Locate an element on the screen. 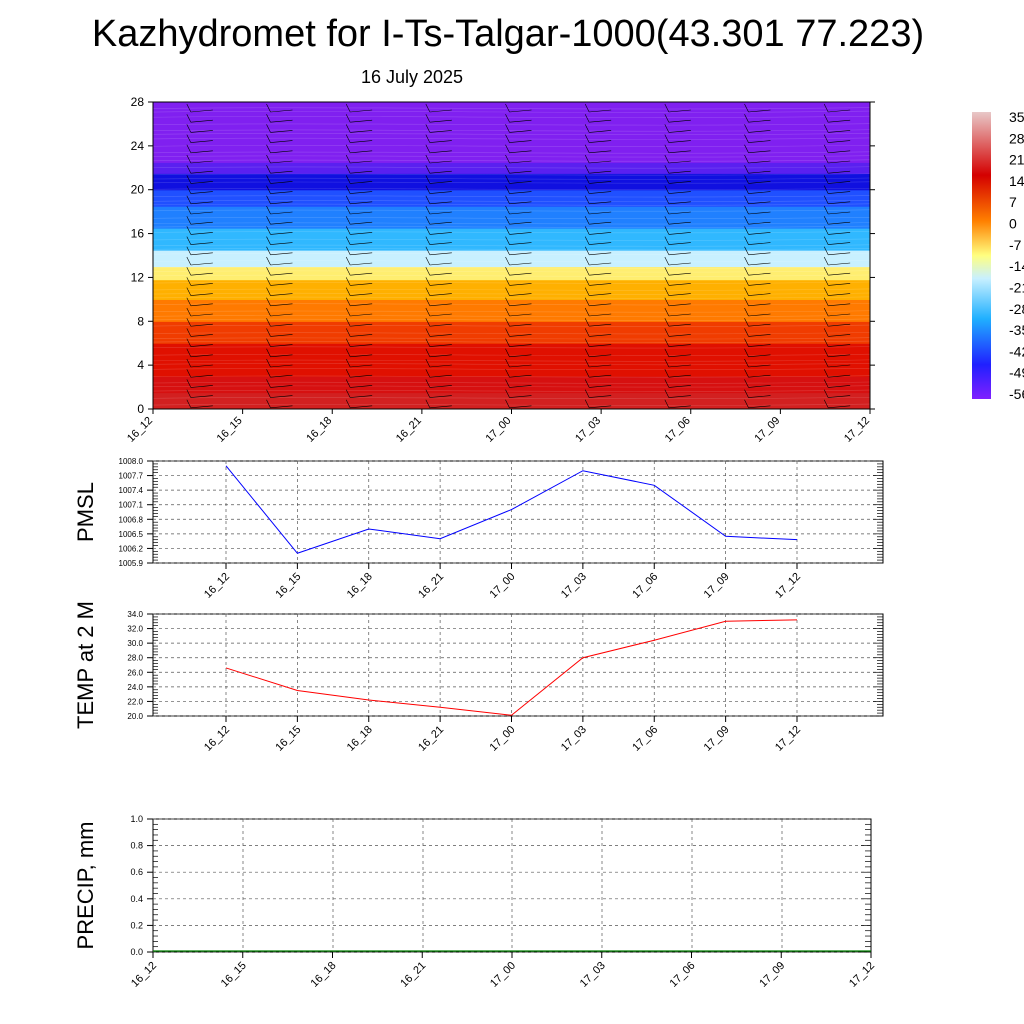  x-tick-label: 17_12 is located at coordinates (862, 975).